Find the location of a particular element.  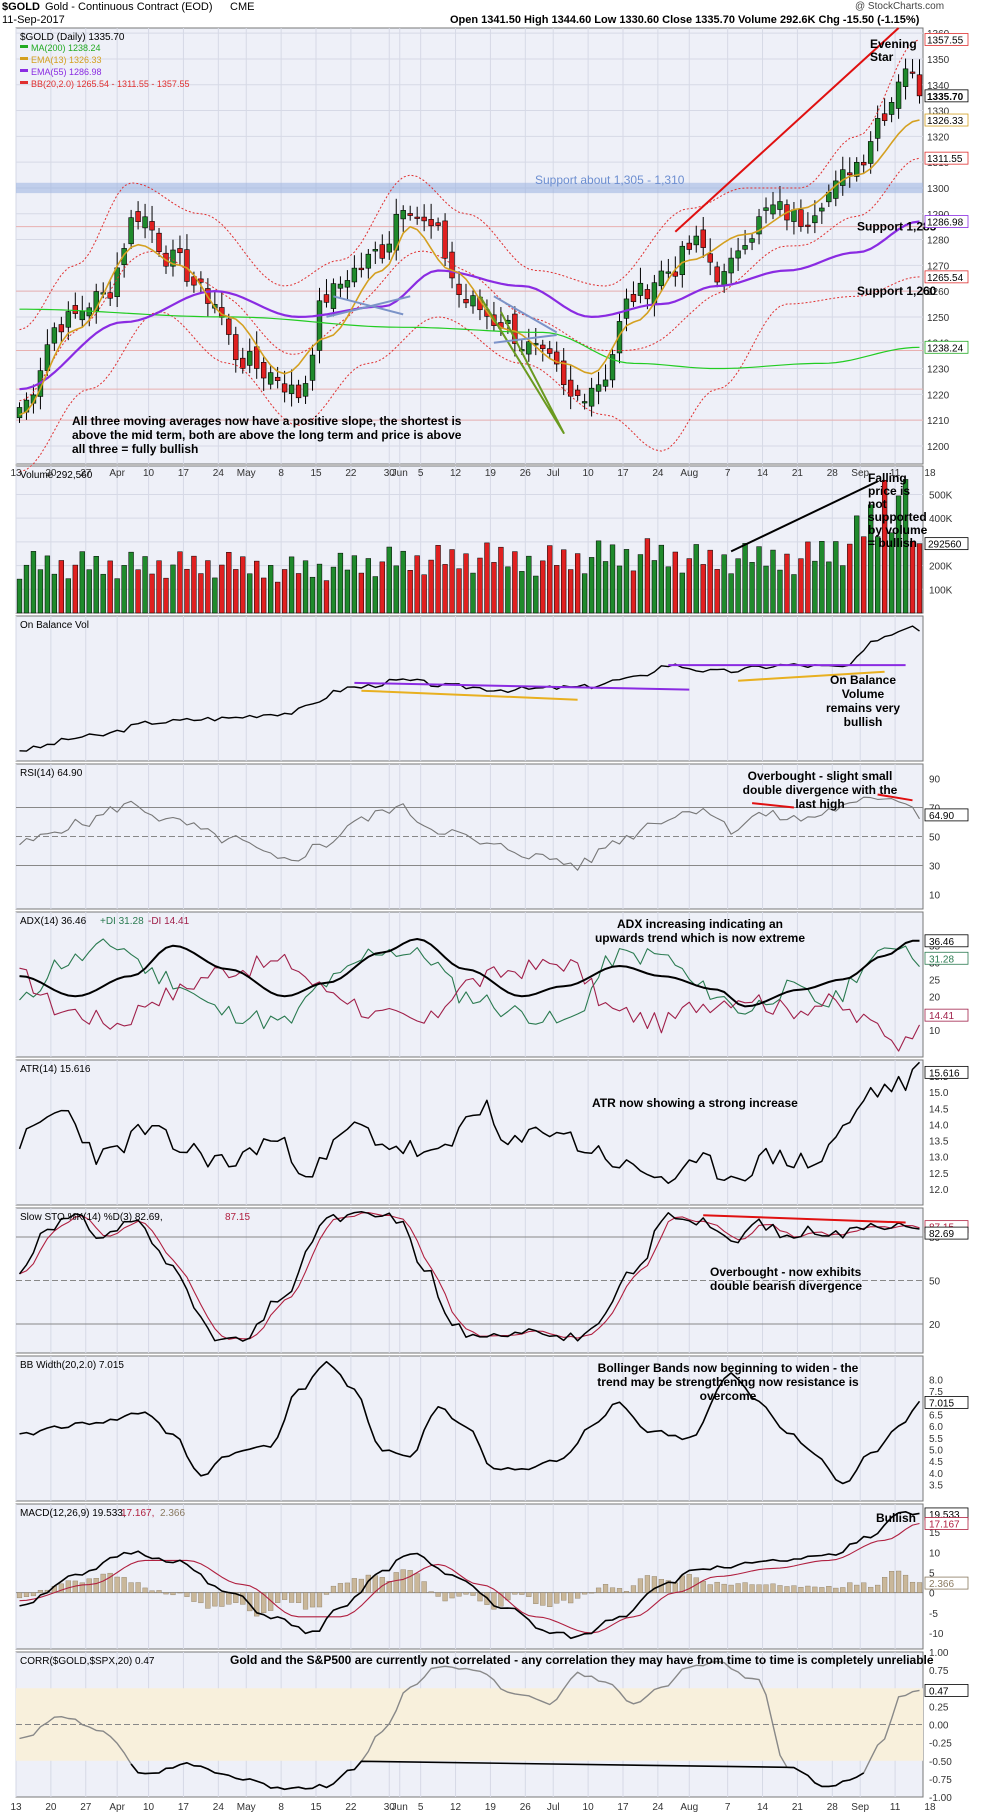

price-tag-label: 1357.55 is located at coordinates (945, 40).